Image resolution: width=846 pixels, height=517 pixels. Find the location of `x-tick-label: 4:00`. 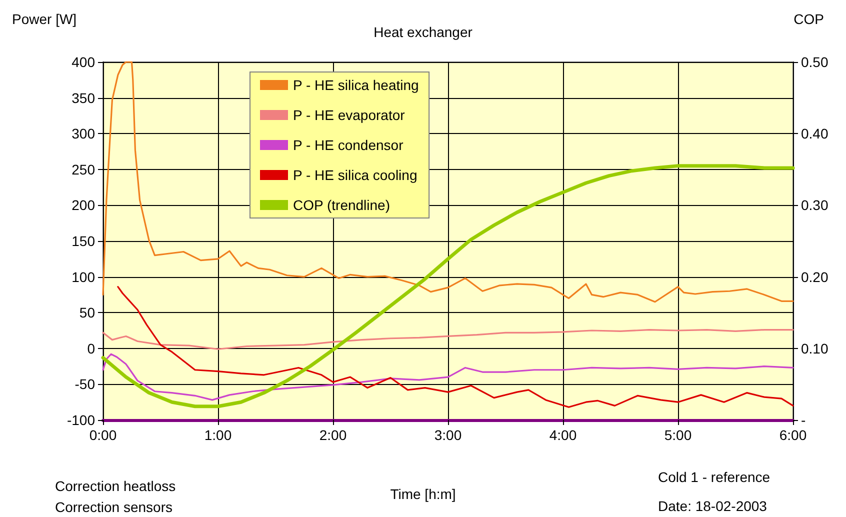

x-tick-label: 4:00 is located at coordinates (563, 435).